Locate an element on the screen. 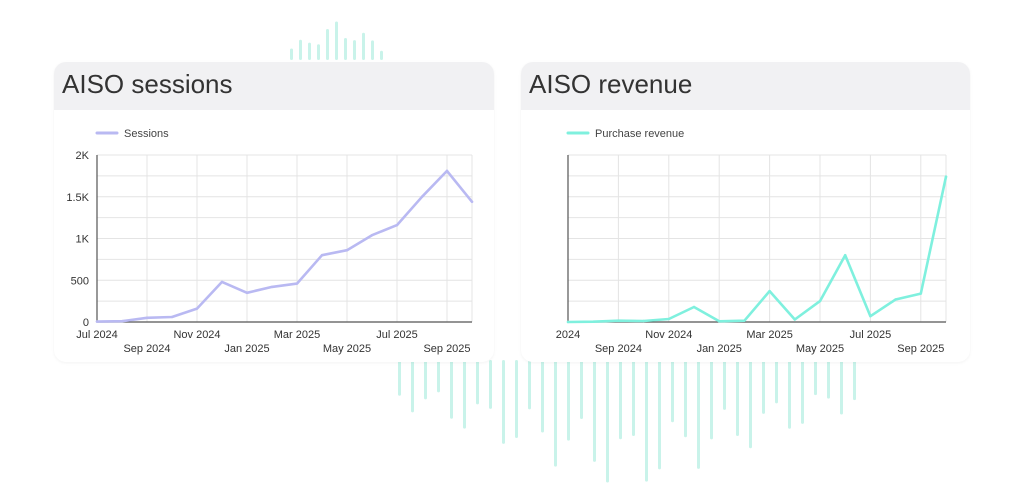 The image size is (1024, 501). legend-label: Sessions is located at coordinates (146, 134).